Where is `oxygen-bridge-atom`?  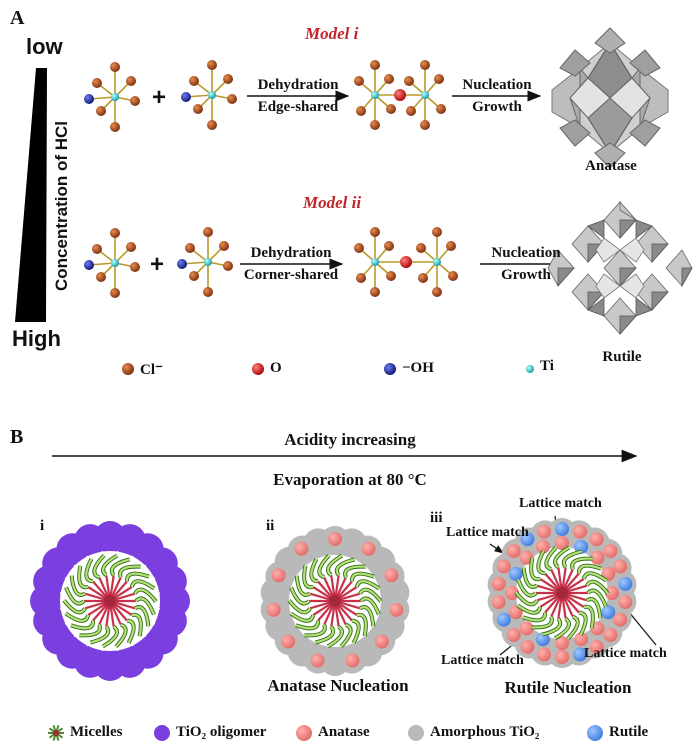
oxygen-bridge-atom is located at coordinates (400, 95).